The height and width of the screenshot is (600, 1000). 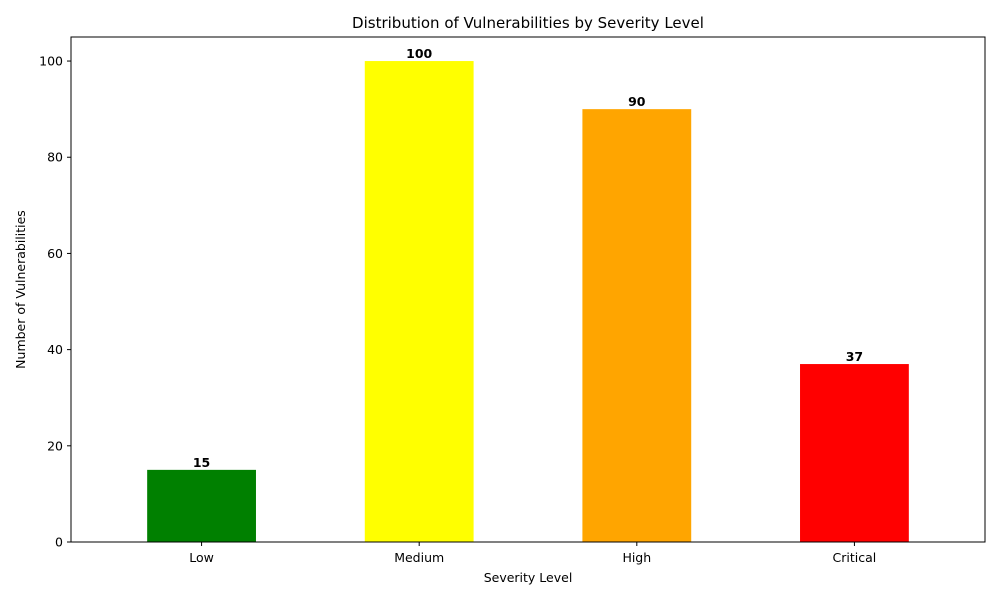 What do you see at coordinates (637, 101) in the screenshot?
I see `data-label-high: 90` at bounding box center [637, 101].